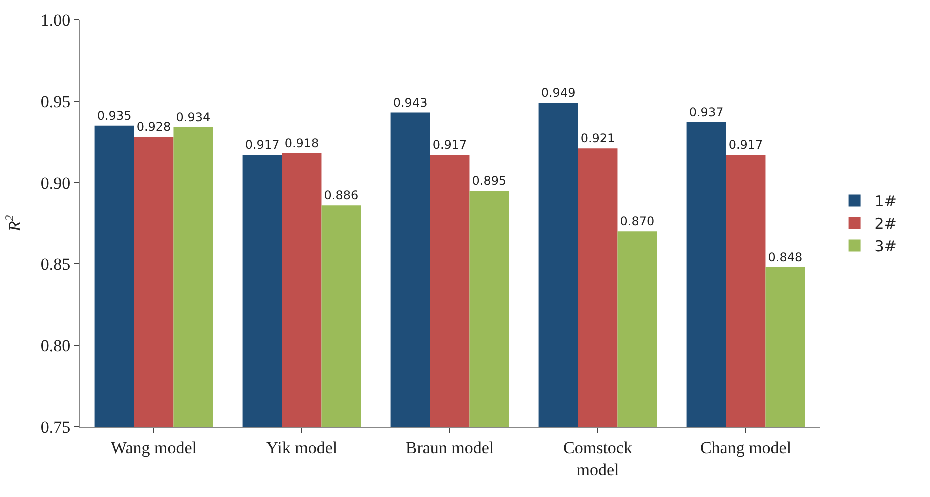  What do you see at coordinates (558, 93) in the screenshot?
I see `data-label: 0.949` at bounding box center [558, 93].